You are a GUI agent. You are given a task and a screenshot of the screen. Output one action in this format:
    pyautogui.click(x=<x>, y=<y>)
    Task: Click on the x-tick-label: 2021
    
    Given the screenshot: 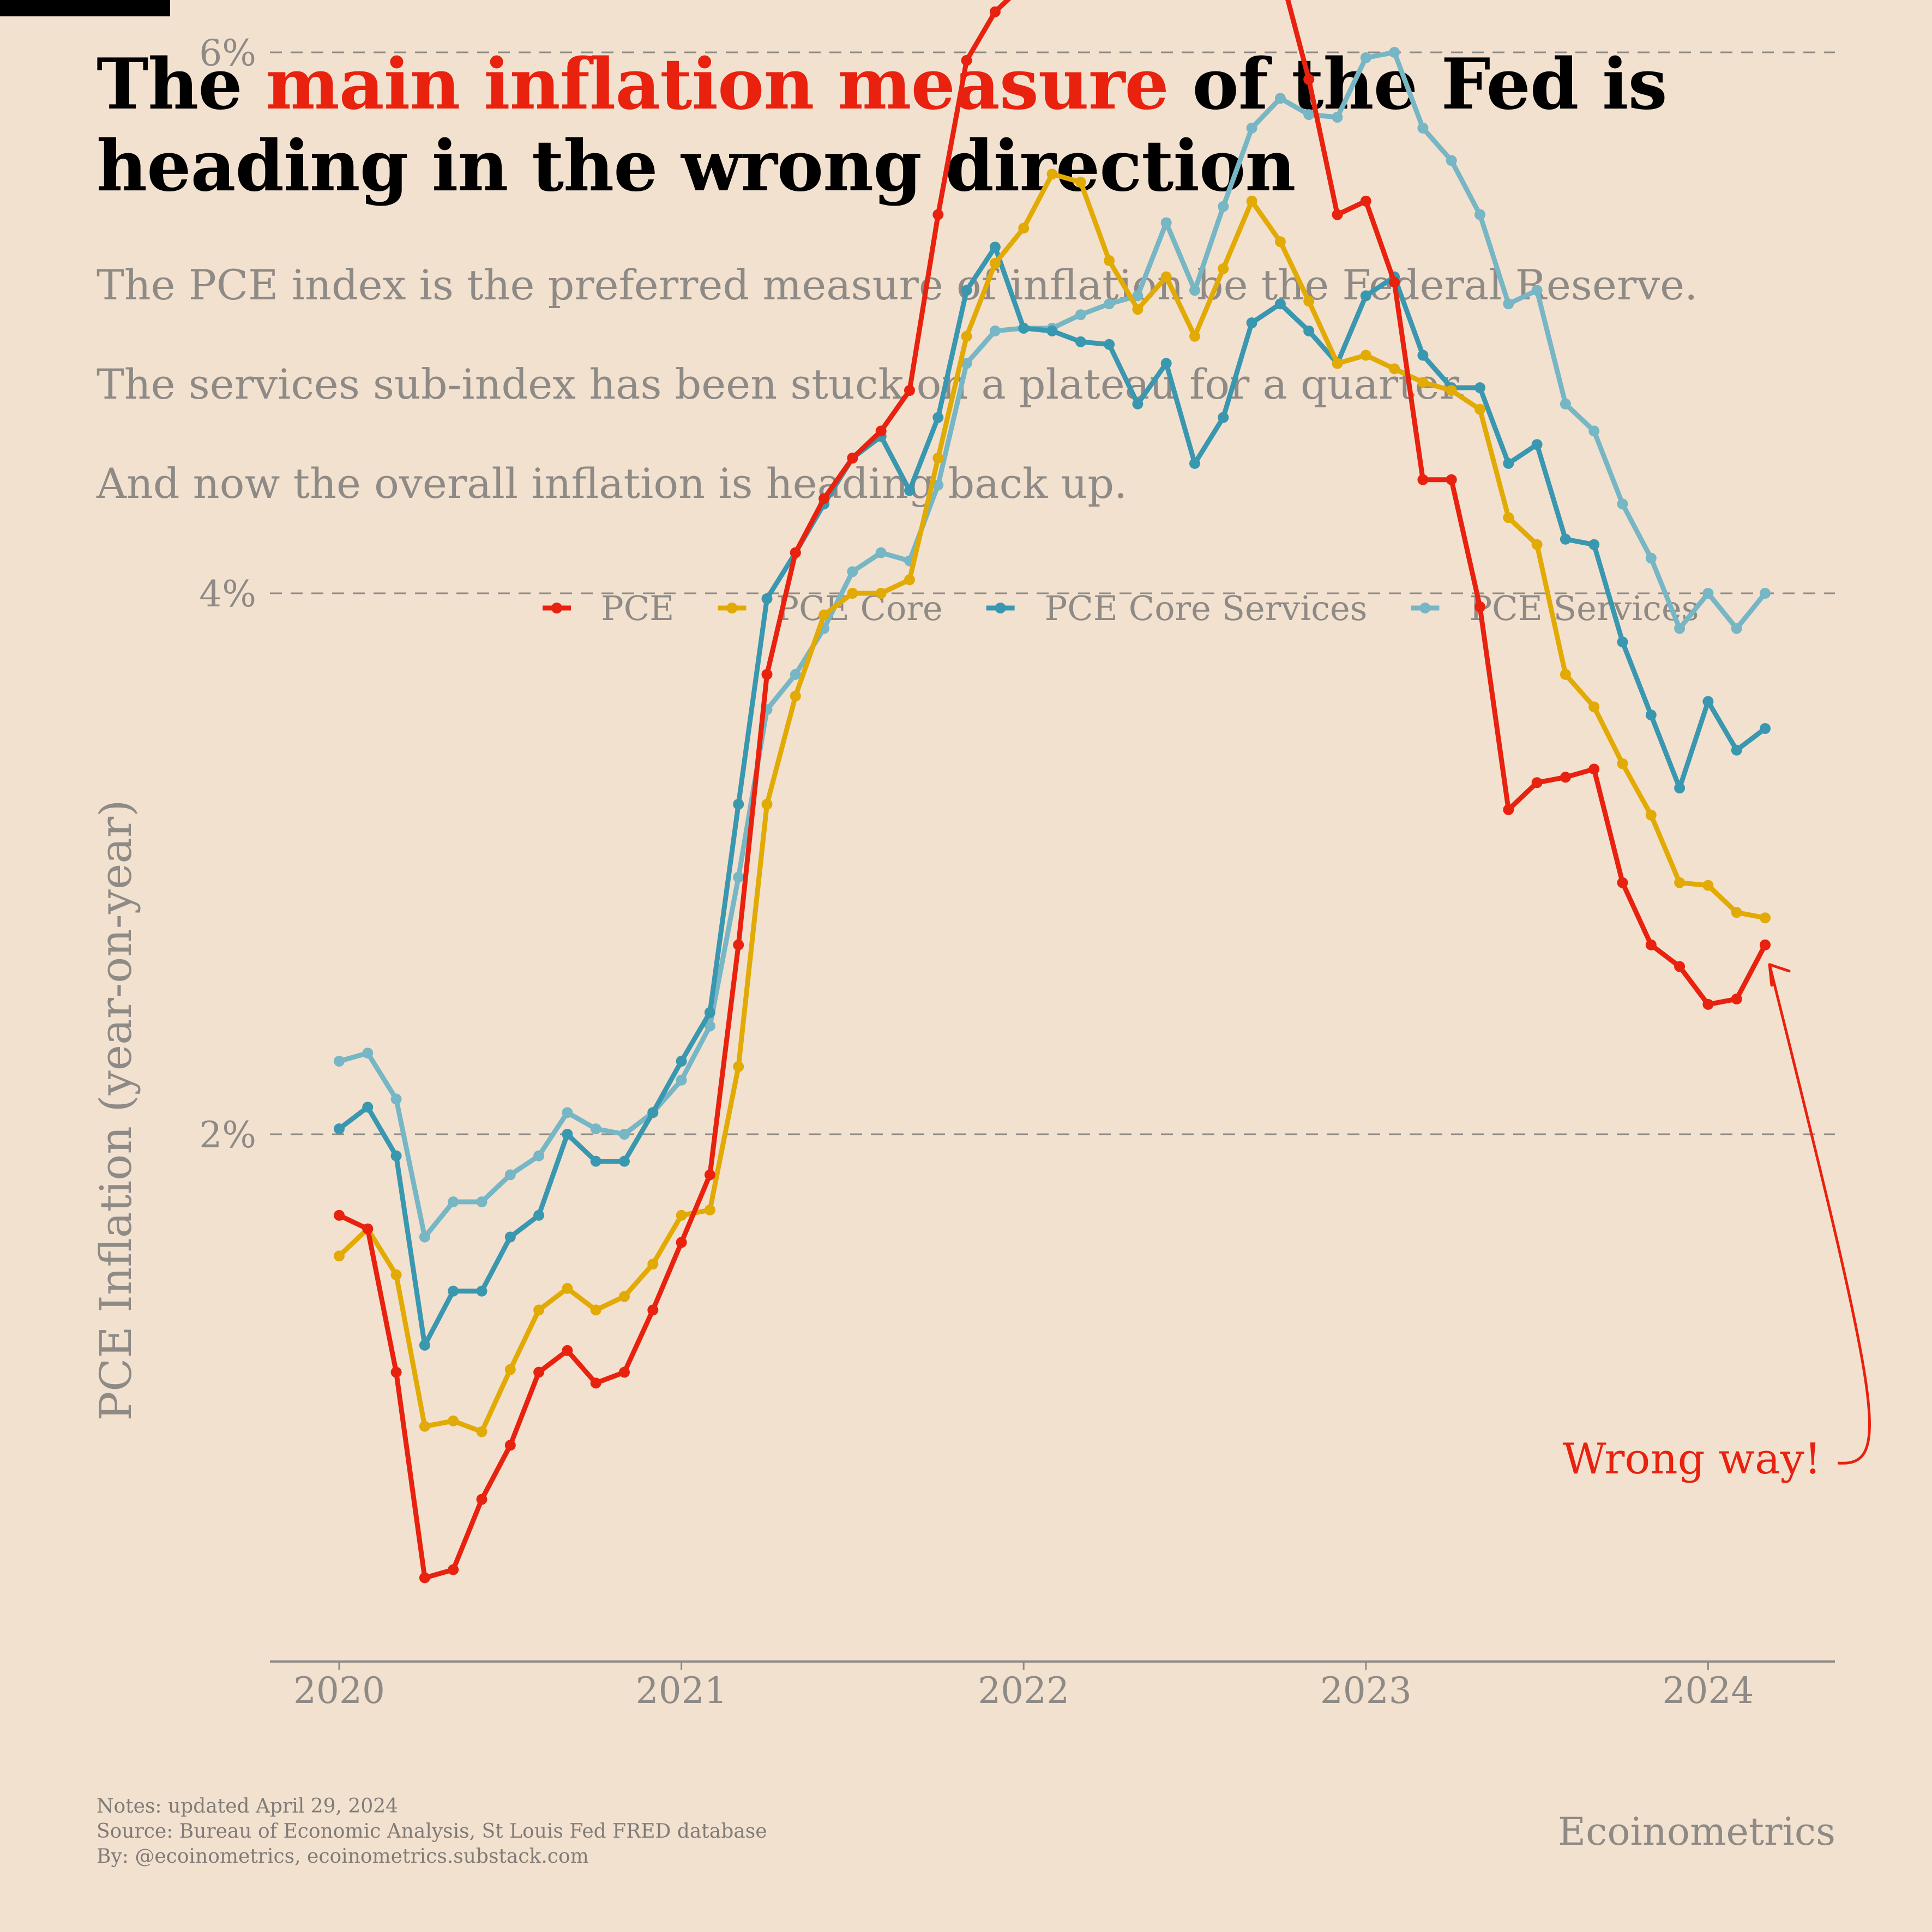 What is the action you would take?
    pyautogui.click(x=681, y=1691)
    